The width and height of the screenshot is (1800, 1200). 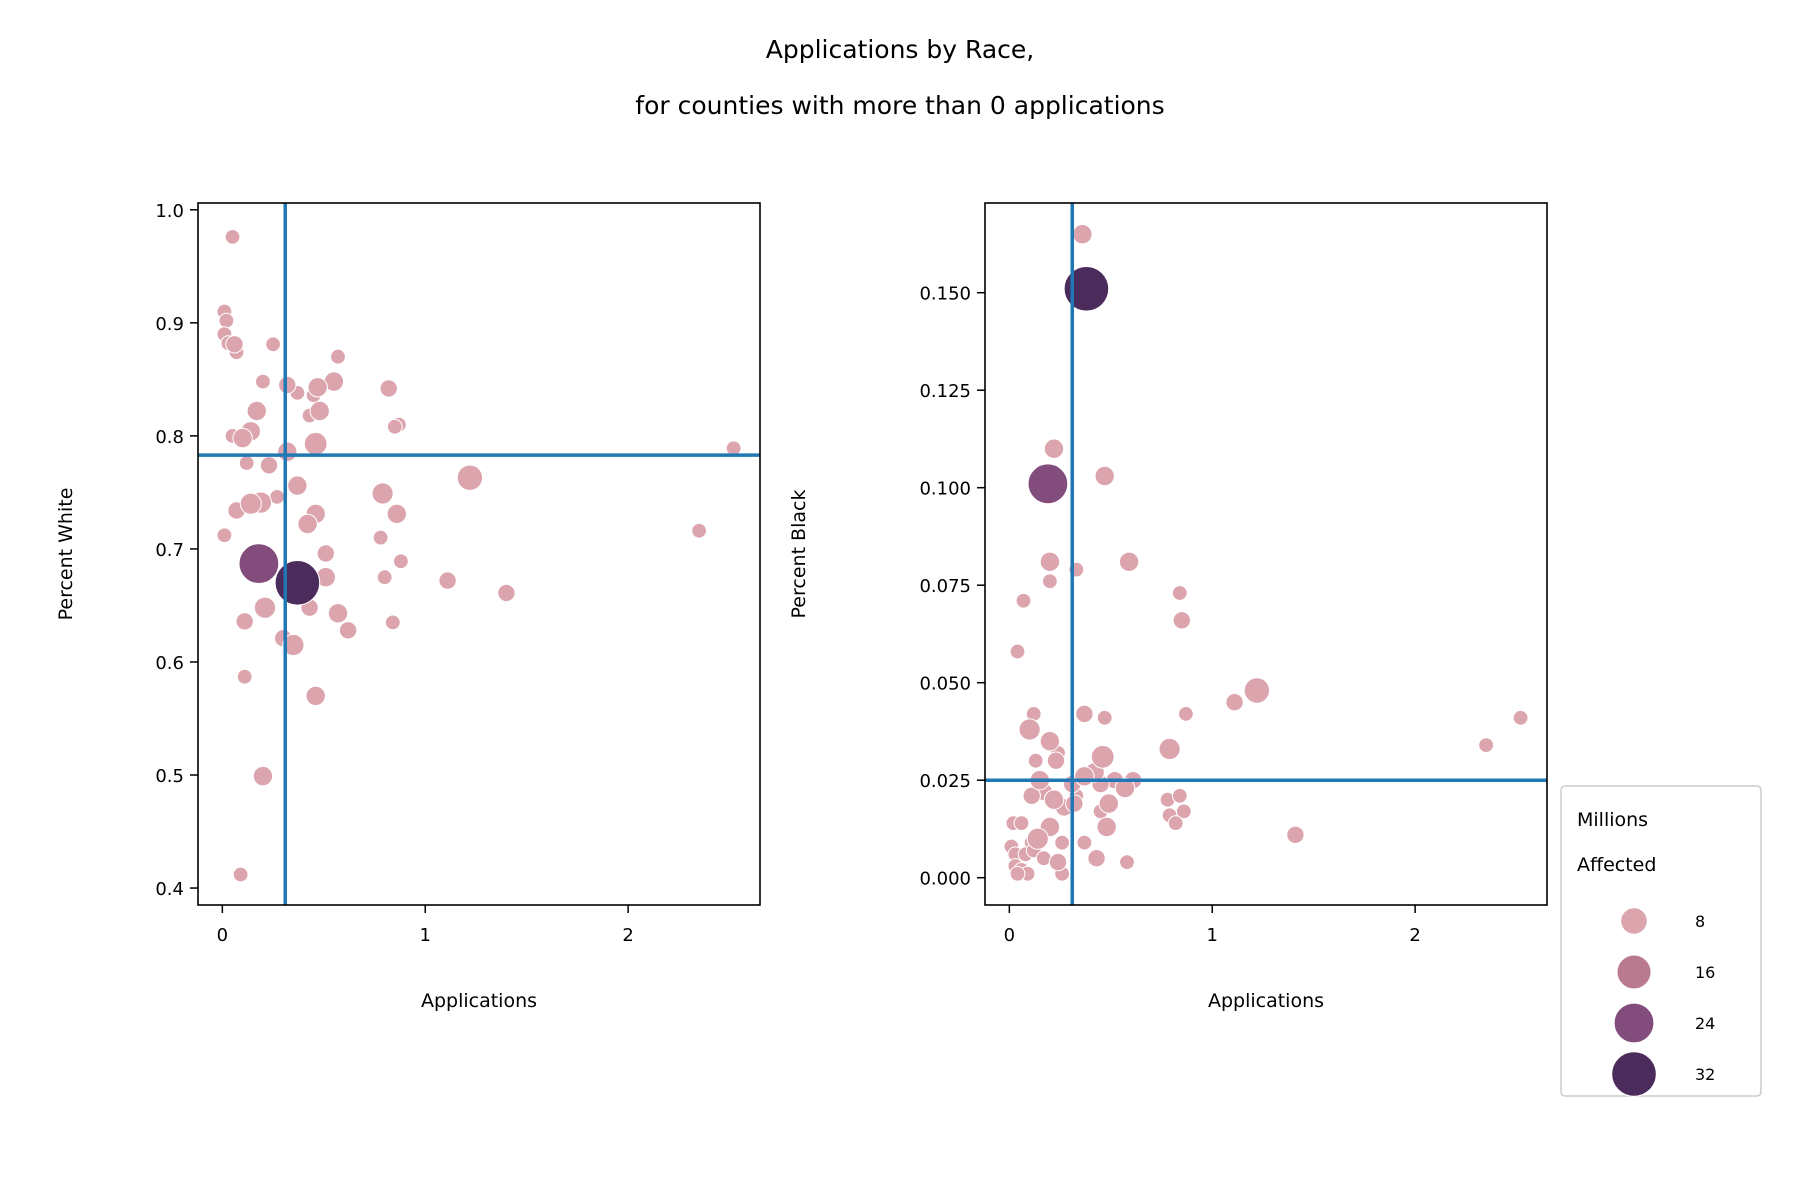 What do you see at coordinates (945, 391) in the screenshot?
I see `y-tick-label: 0.125` at bounding box center [945, 391].